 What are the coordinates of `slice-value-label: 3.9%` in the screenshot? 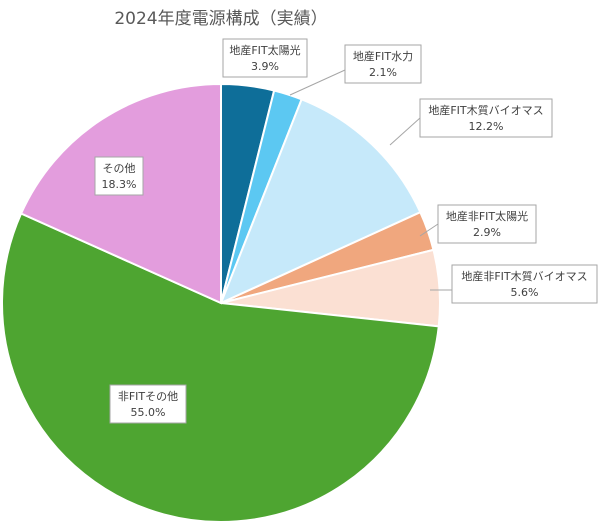 It's located at (265, 66).